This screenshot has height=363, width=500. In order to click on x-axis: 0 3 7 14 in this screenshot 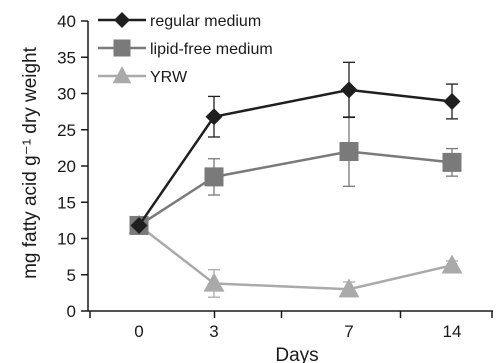, I will do `click(290, 325)`.